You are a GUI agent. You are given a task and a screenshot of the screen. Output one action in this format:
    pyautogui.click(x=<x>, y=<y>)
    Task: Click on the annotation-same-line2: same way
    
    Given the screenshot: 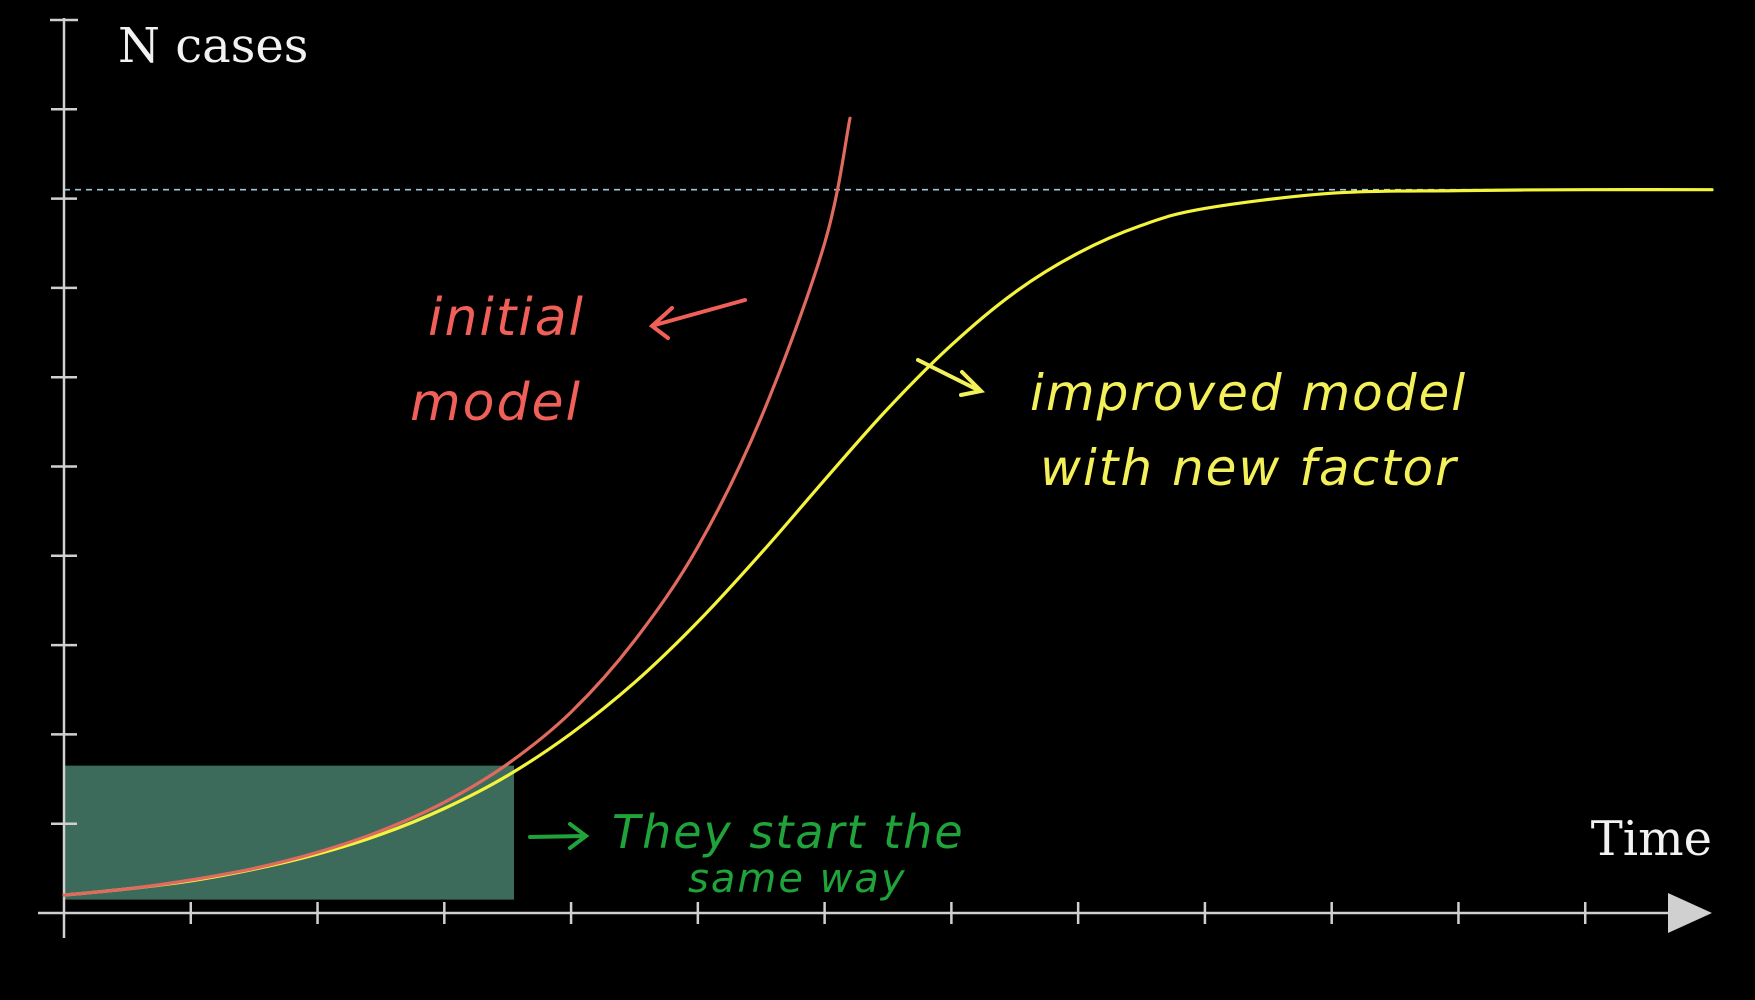 What is the action you would take?
    pyautogui.click(x=797, y=879)
    